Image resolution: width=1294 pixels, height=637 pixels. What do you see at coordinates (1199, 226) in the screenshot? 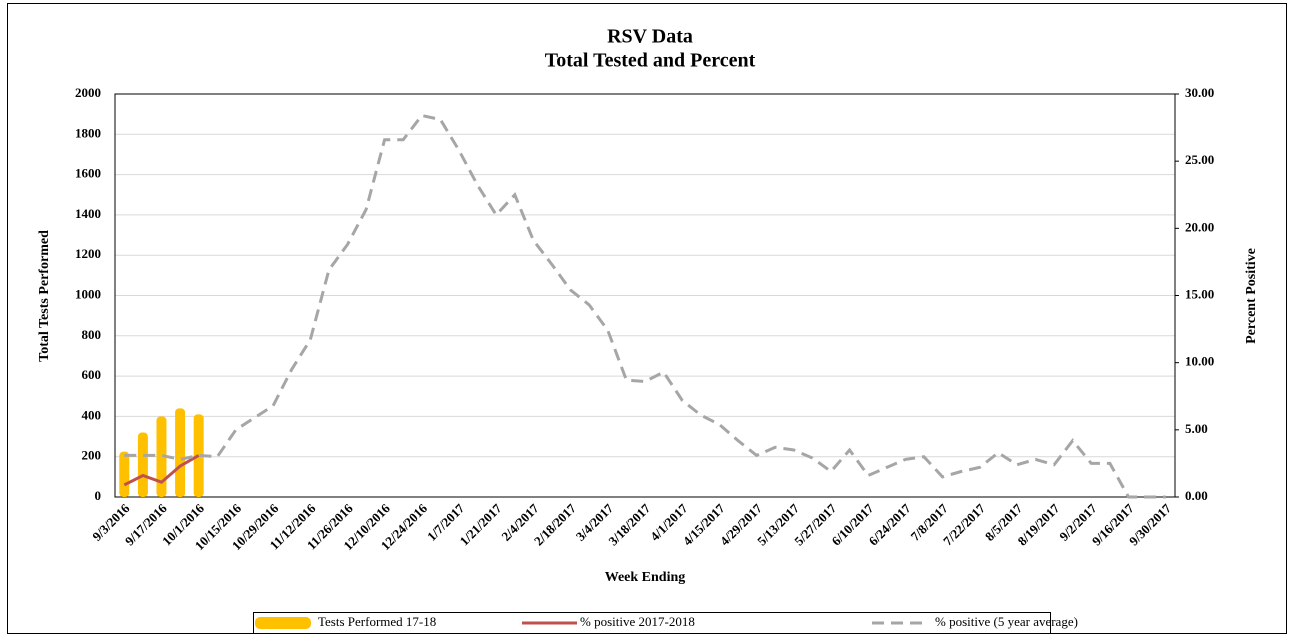
I see `y2-tick-label: 20.00` at bounding box center [1199, 226].